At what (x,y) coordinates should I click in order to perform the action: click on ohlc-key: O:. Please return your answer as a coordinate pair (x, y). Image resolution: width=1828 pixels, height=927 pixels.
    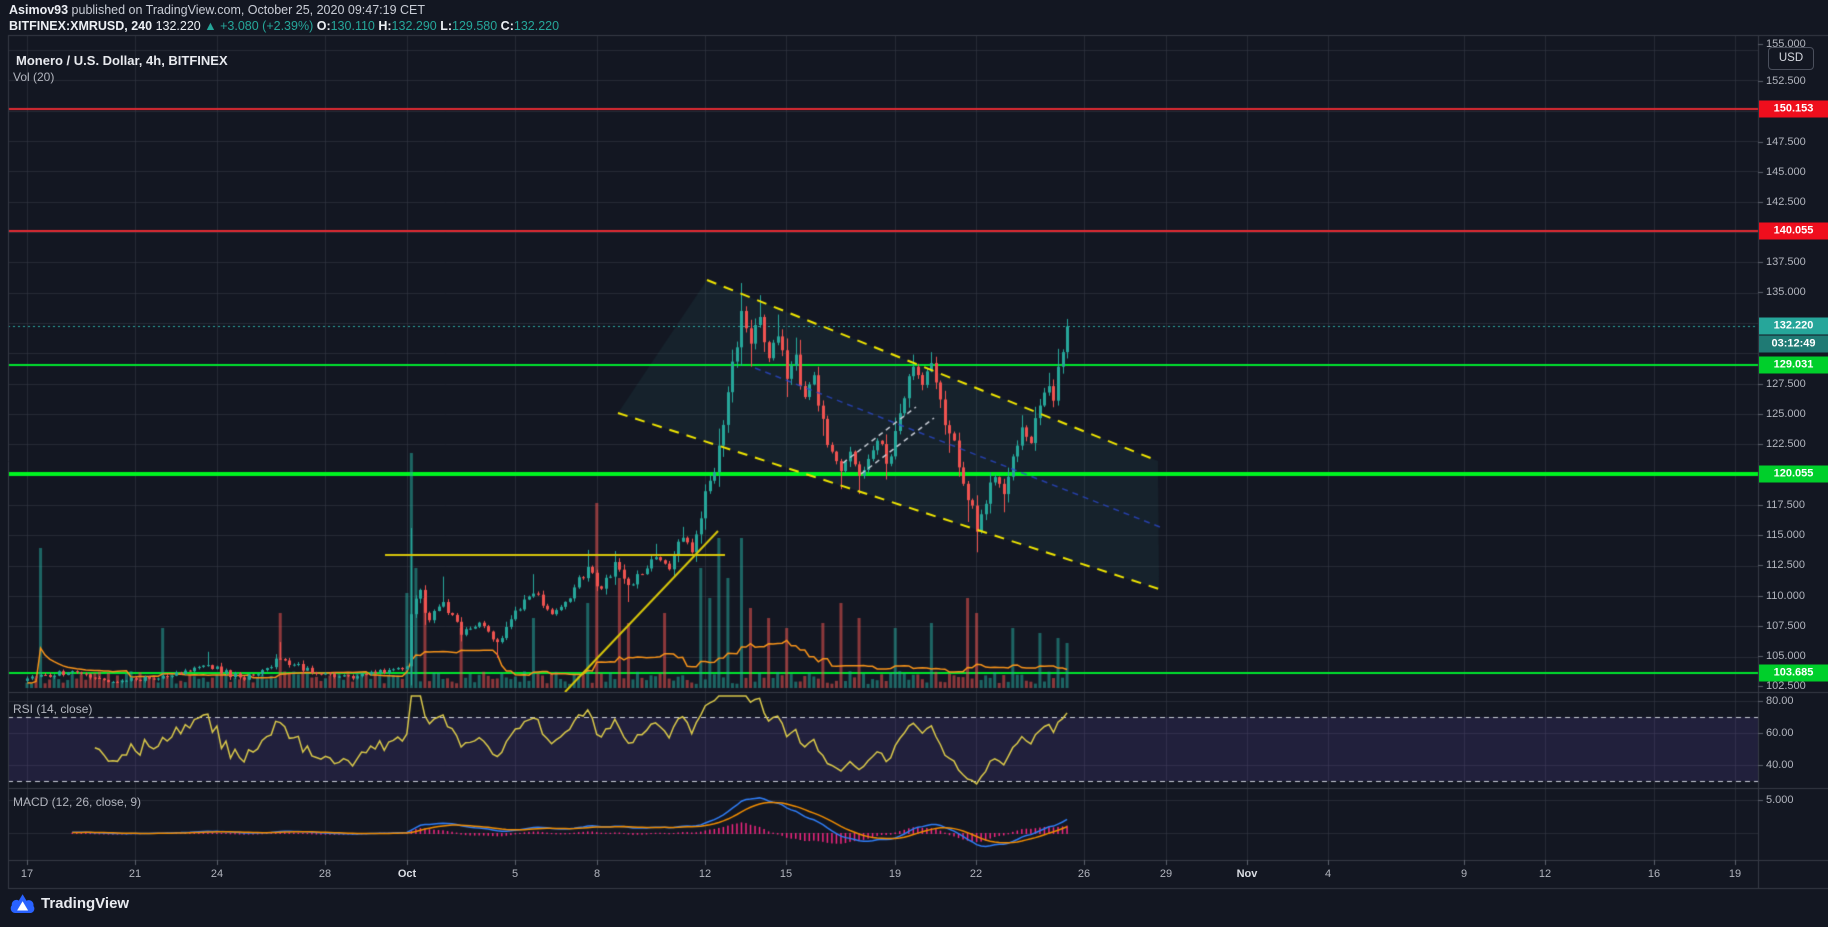
    Looking at the image, I should click on (323, 26).